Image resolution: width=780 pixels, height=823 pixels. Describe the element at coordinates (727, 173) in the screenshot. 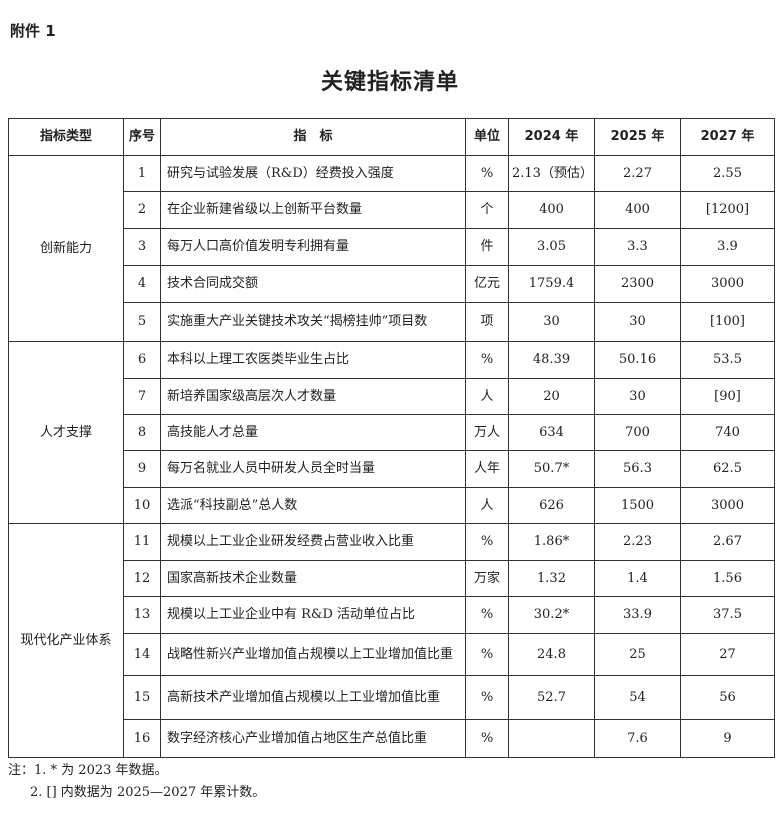

I see `y2027-cell: 2.55` at that location.